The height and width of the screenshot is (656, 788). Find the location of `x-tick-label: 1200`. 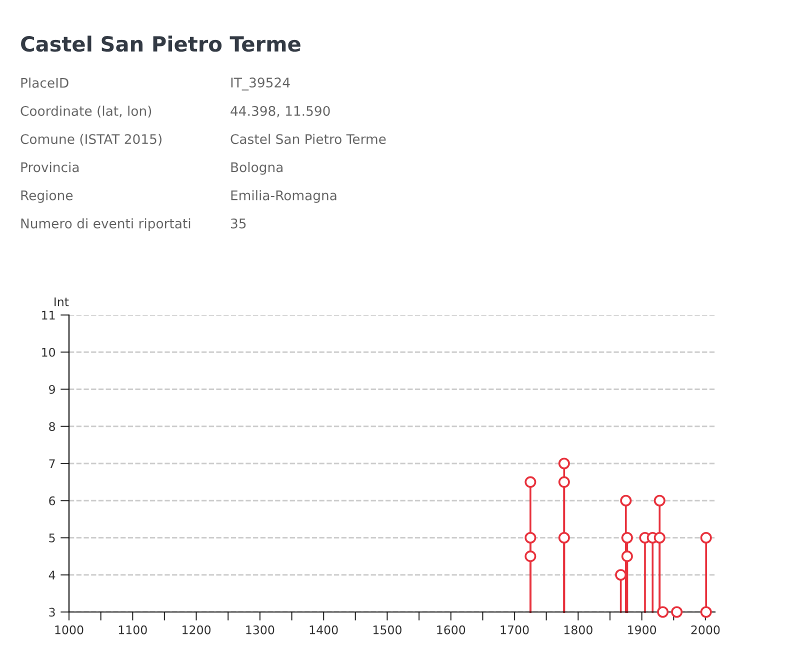

x-tick-label: 1200 is located at coordinates (196, 629).